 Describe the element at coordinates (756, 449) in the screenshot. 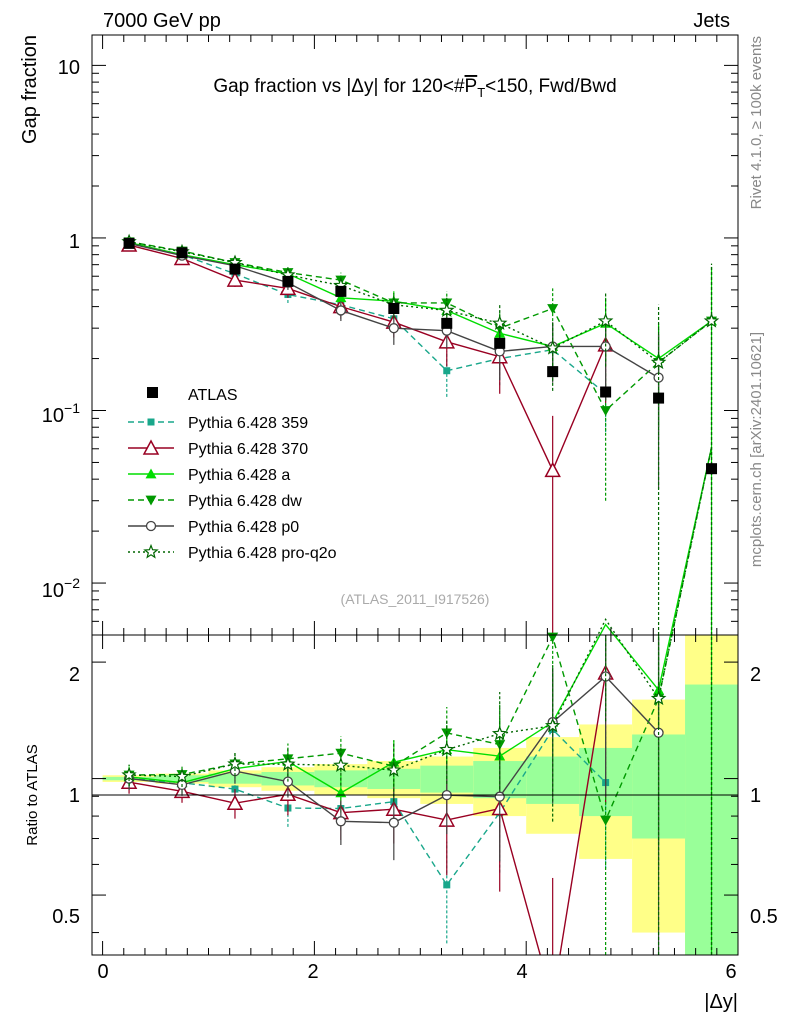

I see `side-note-bottom: mcplots.cern.ch [arXiv:2401.10621]` at that location.